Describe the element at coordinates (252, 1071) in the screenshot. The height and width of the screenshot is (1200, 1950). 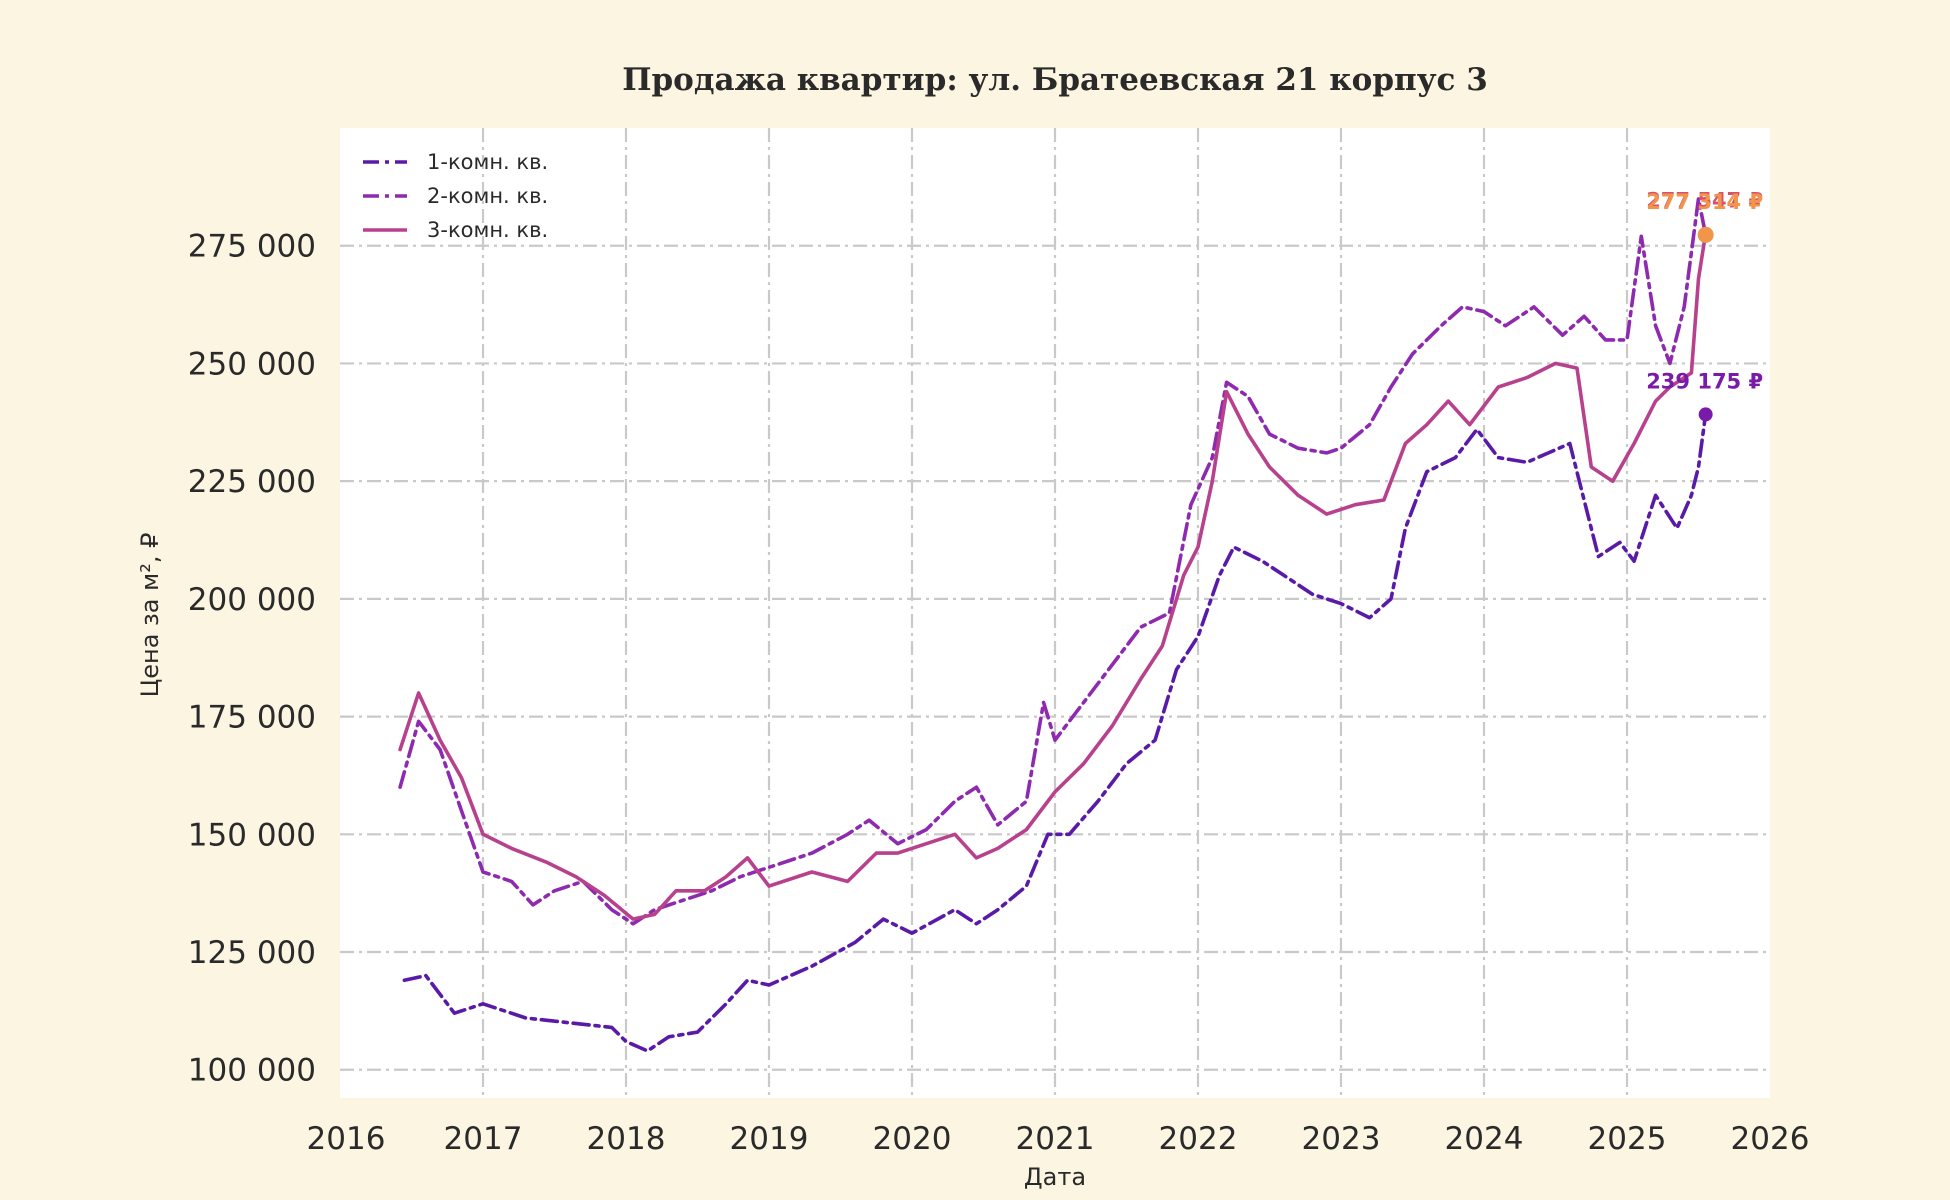
I see `y-tick-label-100000: 100 000` at that location.